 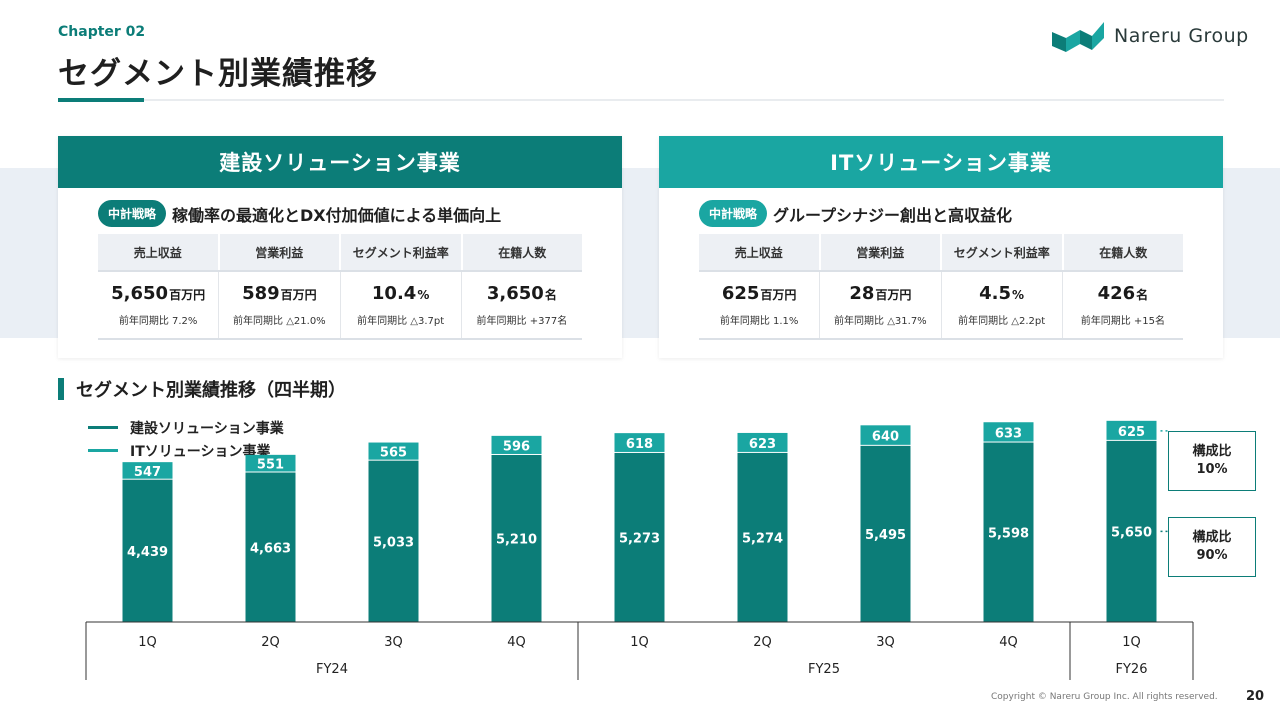 What do you see at coordinates (332, 669) in the screenshot?
I see `year-group-label: FY24` at bounding box center [332, 669].